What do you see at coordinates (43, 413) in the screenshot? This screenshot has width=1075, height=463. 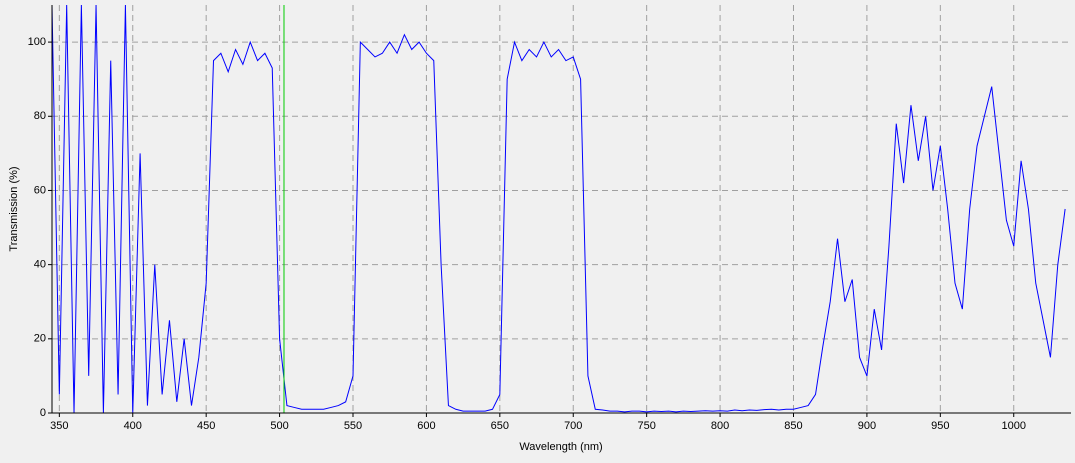 I see `y-tick-label: 0` at bounding box center [43, 413].